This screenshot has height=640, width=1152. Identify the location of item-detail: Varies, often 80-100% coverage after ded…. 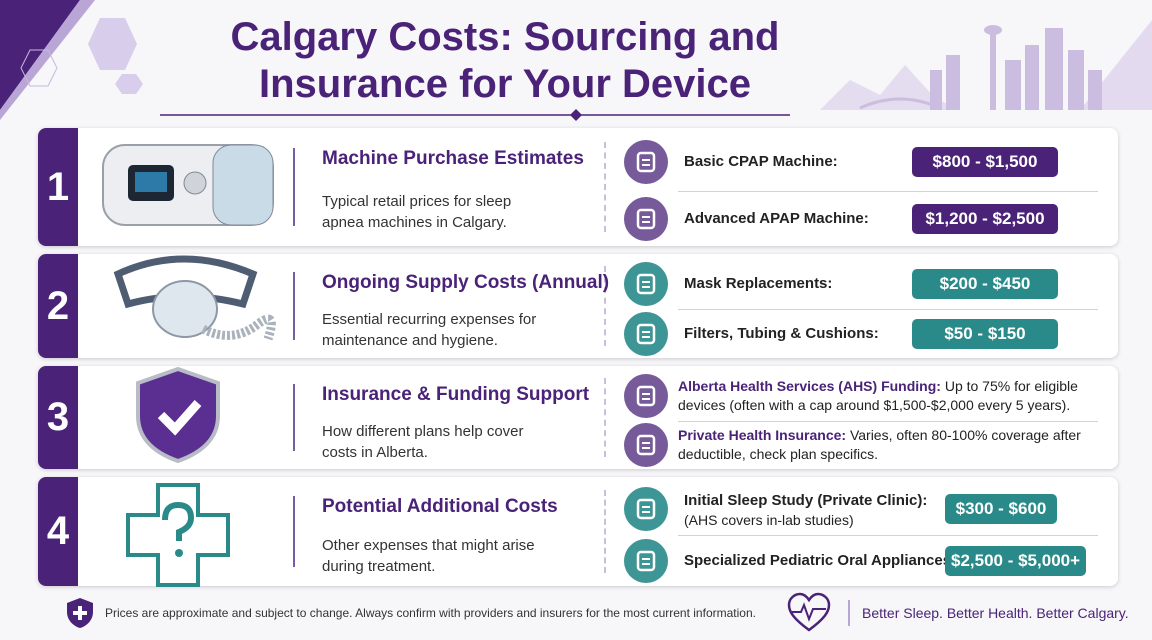
(879, 445).